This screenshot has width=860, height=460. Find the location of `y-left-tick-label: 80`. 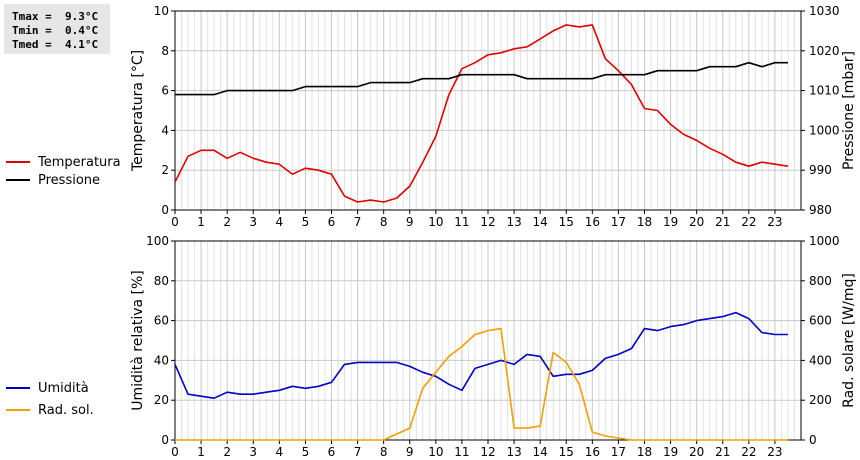

y-left-tick-label: 80 is located at coordinates (161, 281).